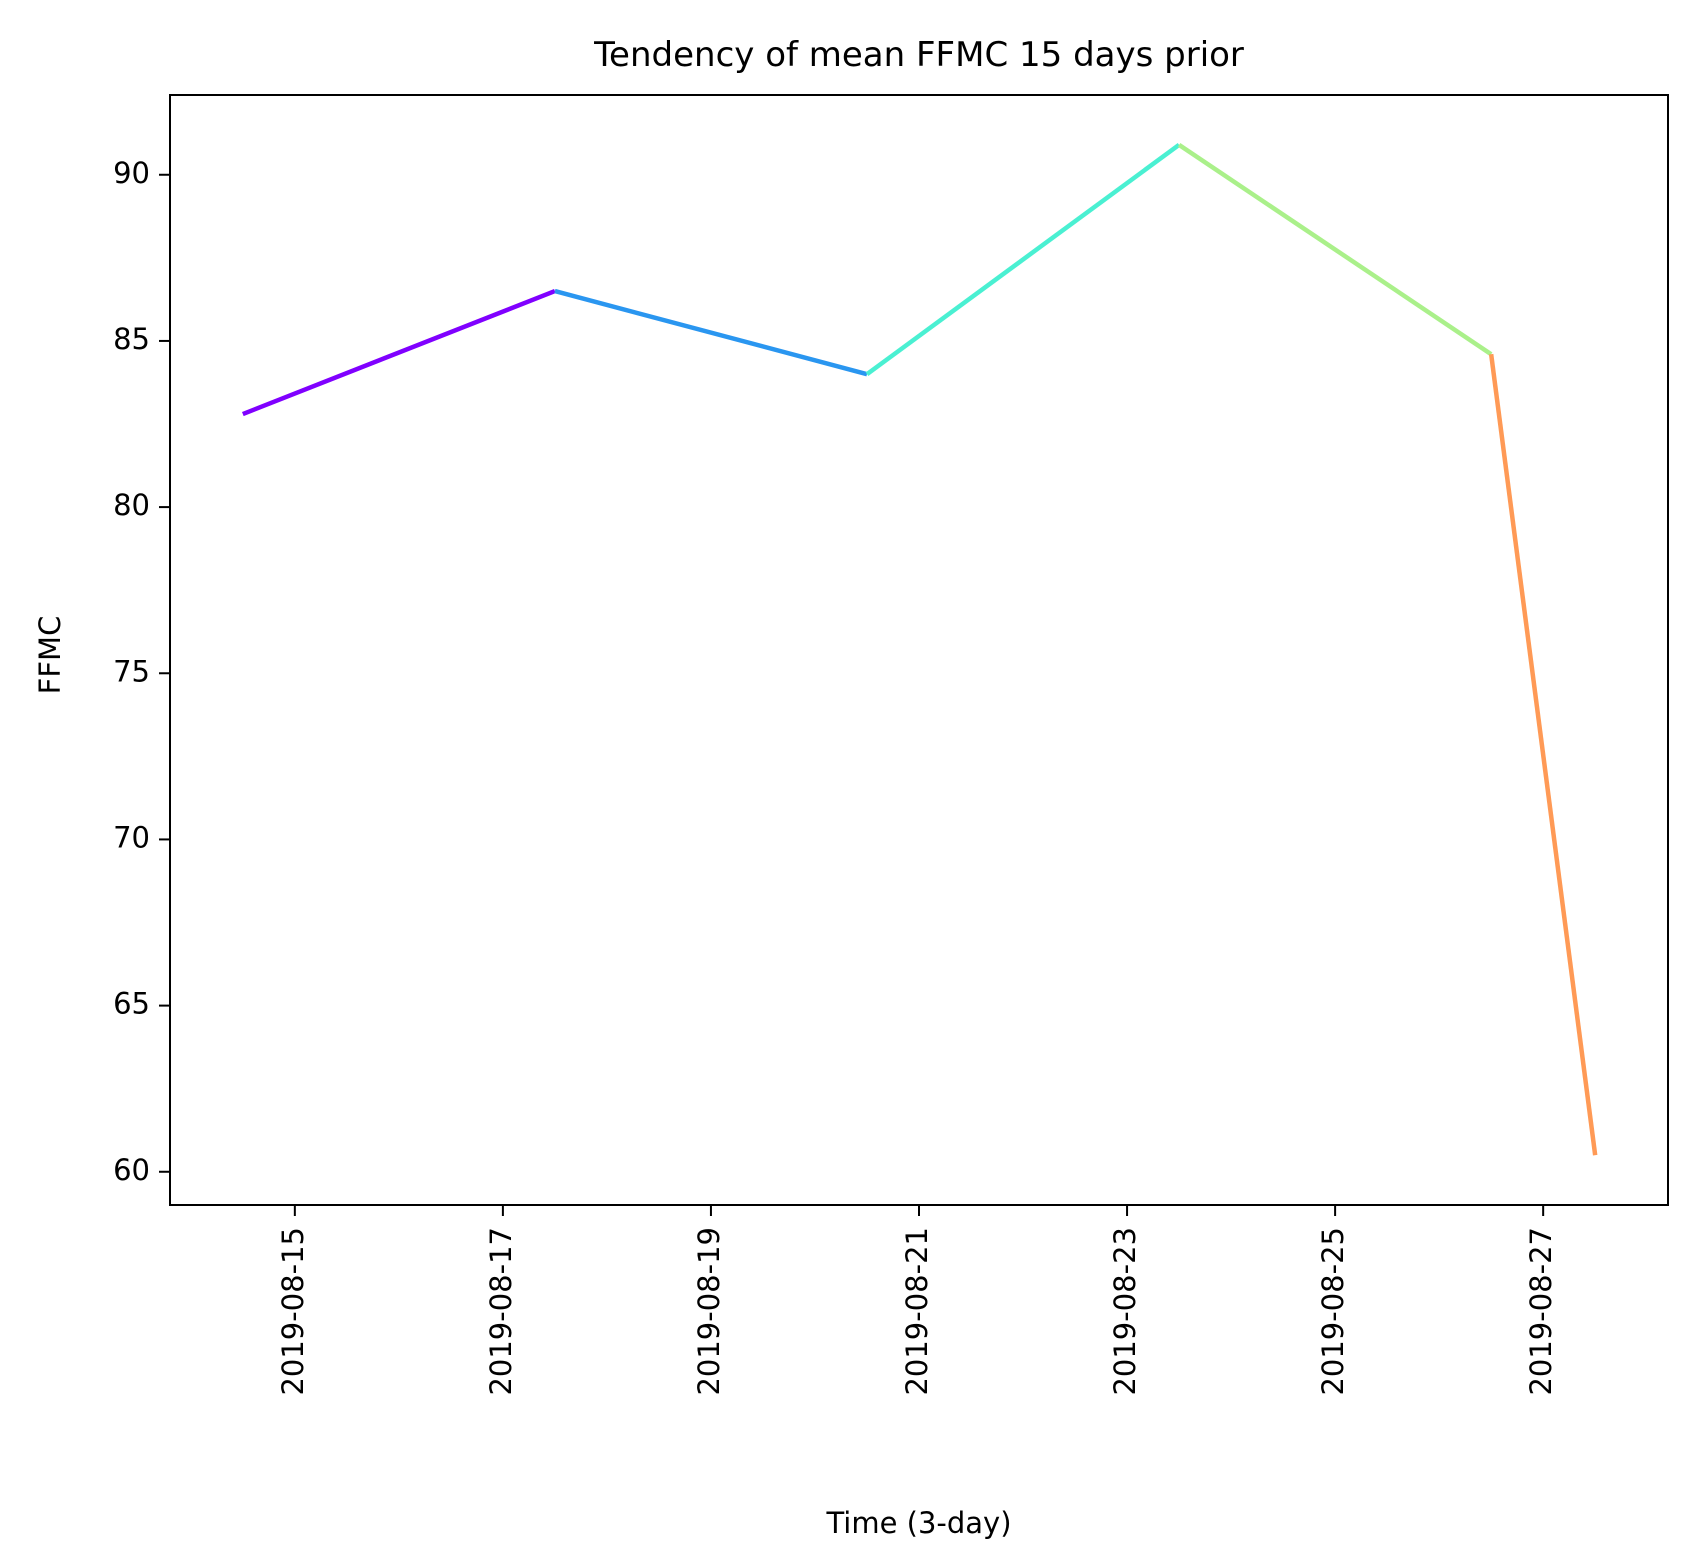 The image size is (1686, 1564). What do you see at coordinates (1541, 1311) in the screenshot?
I see `x-tick-label: 2019-08-27` at bounding box center [1541, 1311].